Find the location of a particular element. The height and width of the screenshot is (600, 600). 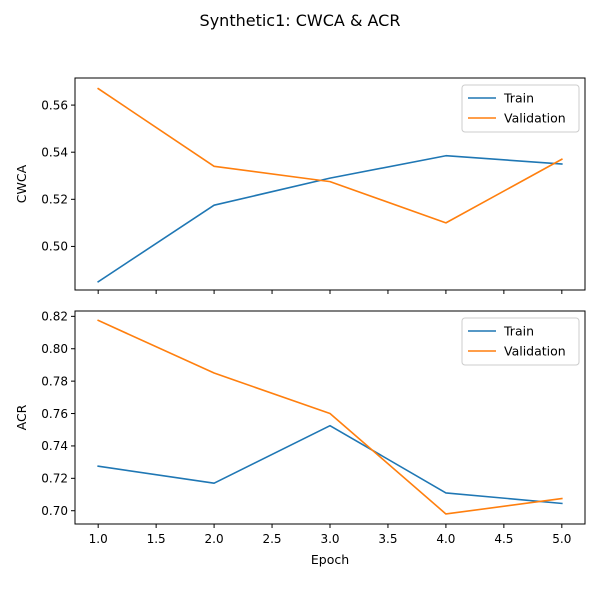

acr-xtick-label: 4.5 is located at coordinates (503, 539).